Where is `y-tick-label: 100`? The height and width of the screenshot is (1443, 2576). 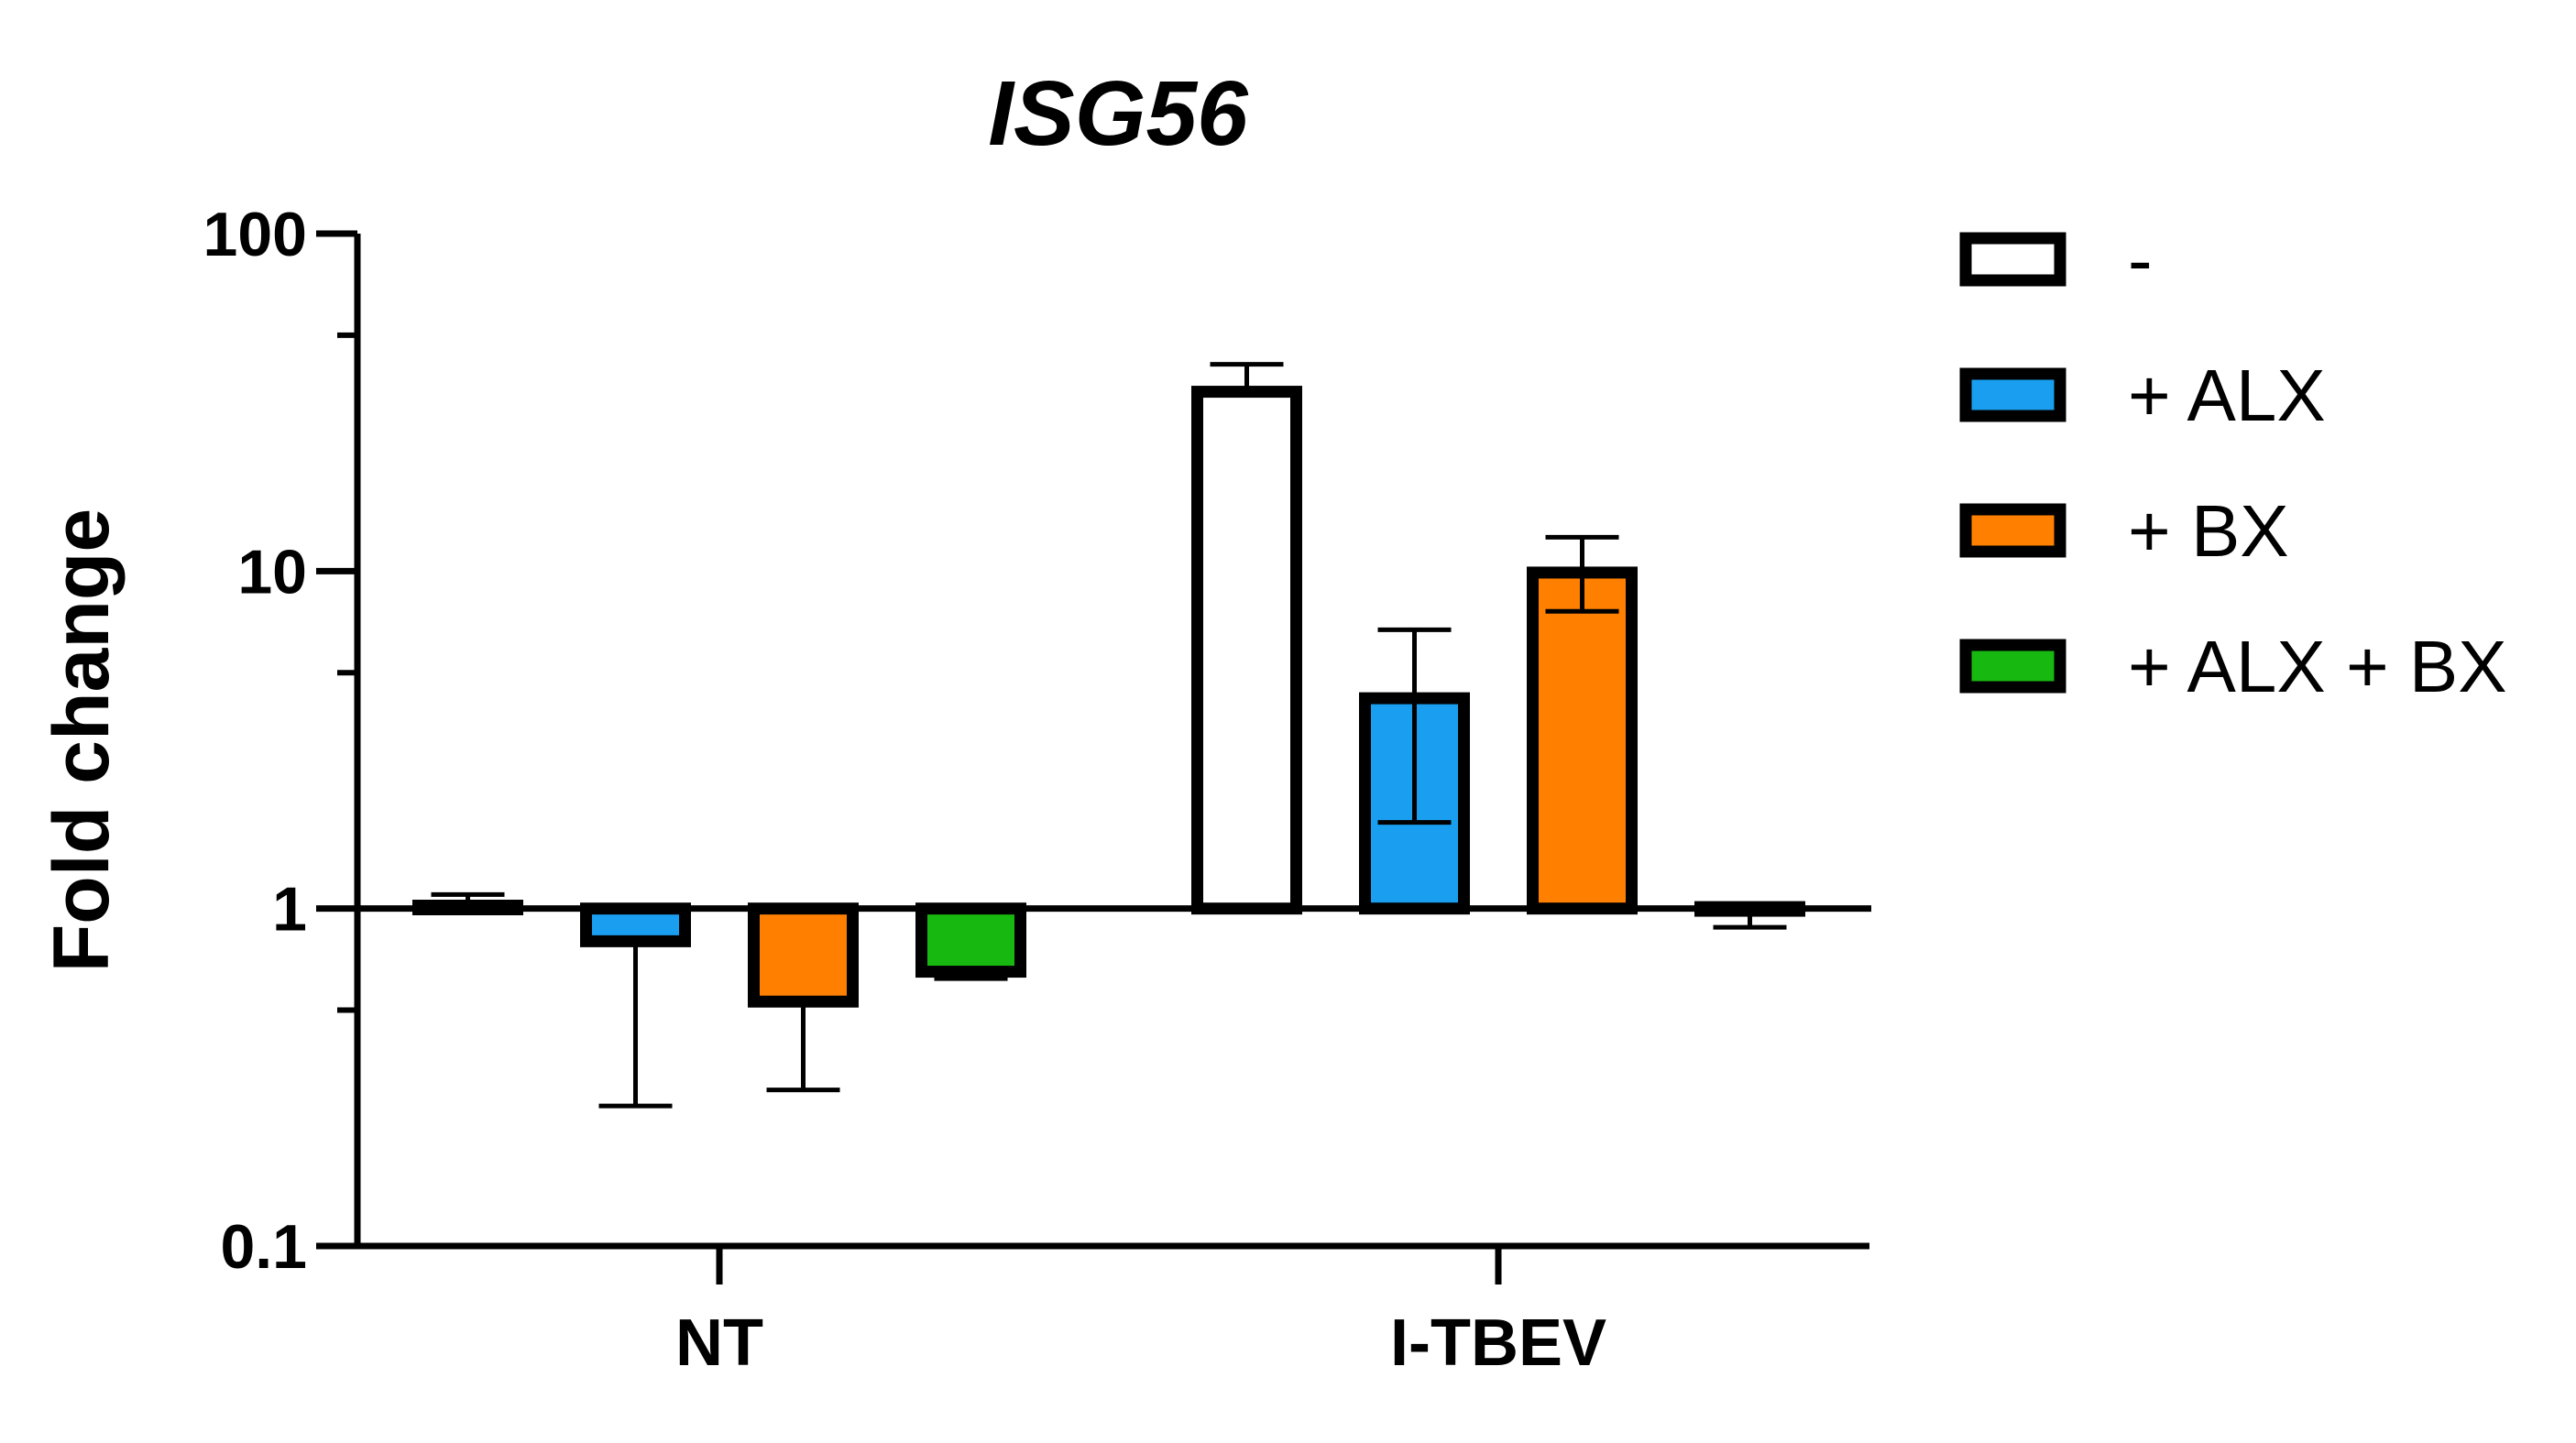
y-tick-label: 100 is located at coordinates (255, 234).